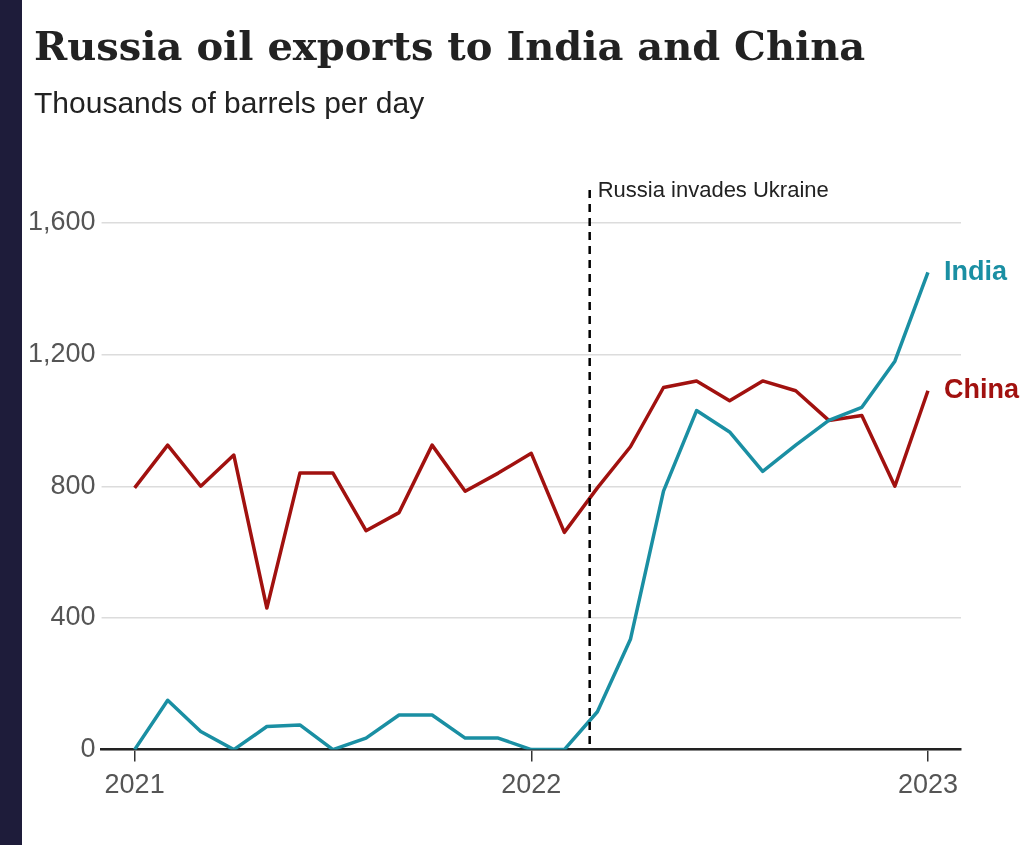  I want to click on x-tick-label: 2023, so click(927, 784).